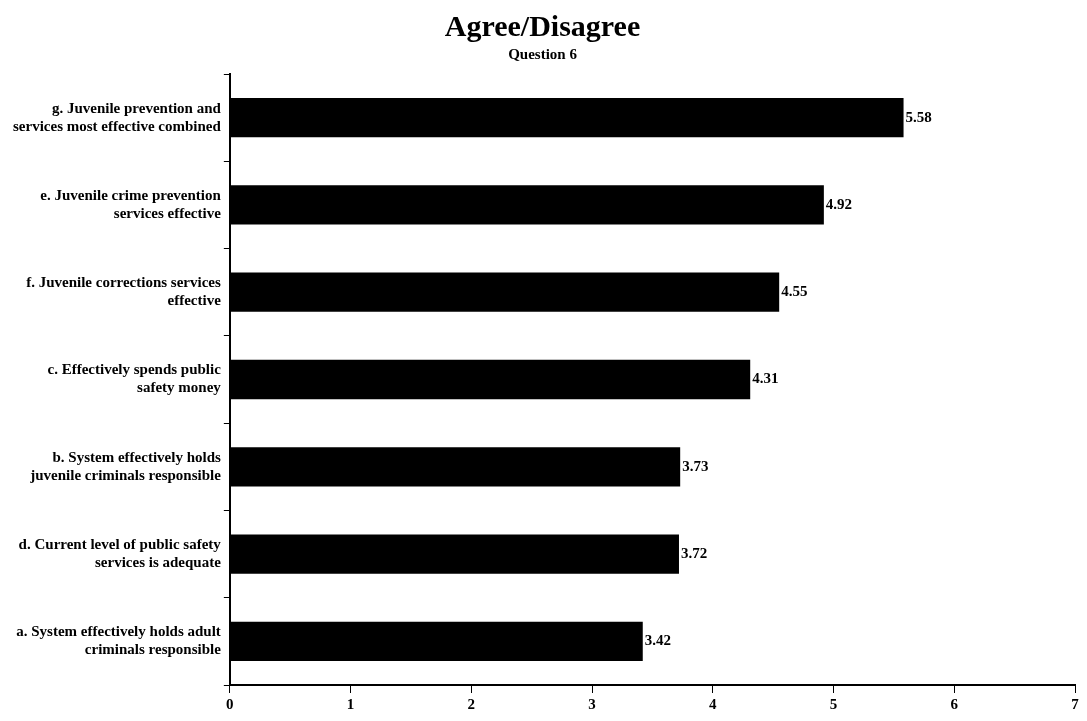 The image size is (1087, 721). What do you see at coordinates (471, 703) in the screenshot?
I see `x-tick-label: 2` at bounding box center [471, 703].